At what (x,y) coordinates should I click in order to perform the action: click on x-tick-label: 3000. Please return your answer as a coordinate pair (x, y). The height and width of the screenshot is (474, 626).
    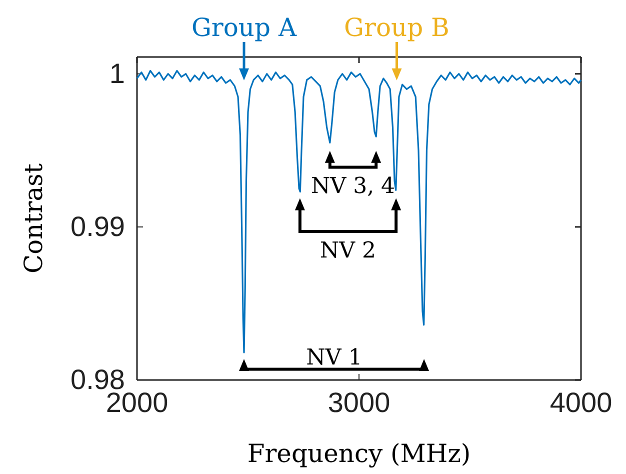
    Looking at the image, I should click on (359, 402).